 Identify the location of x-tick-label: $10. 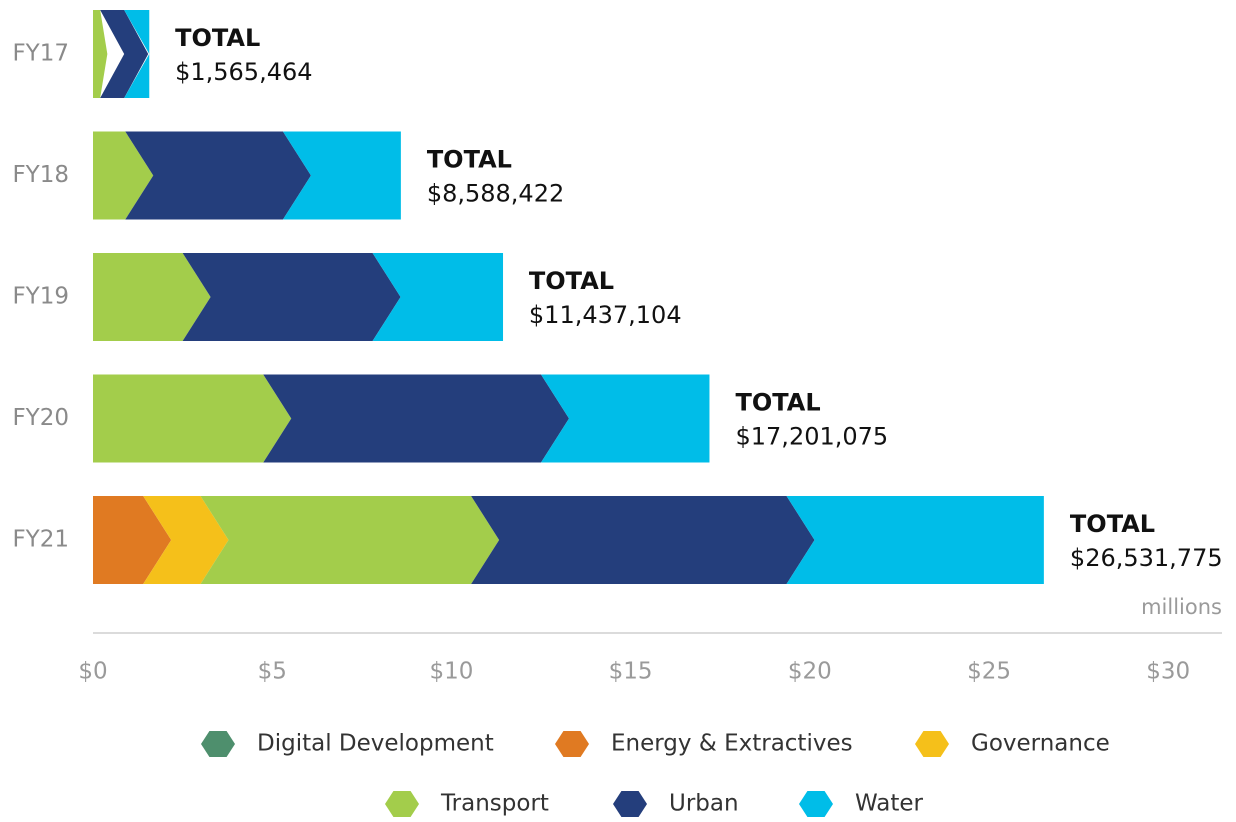
(451, 672).